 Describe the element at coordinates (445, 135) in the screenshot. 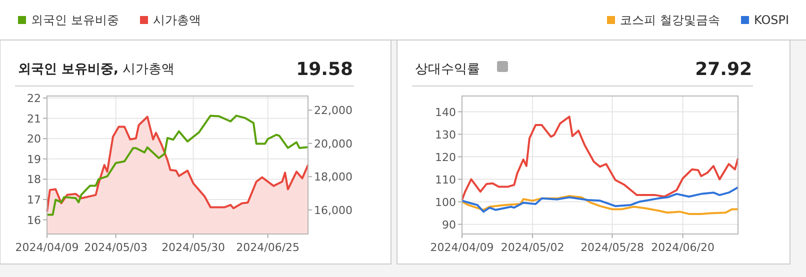

I see `y-tick-label: 130` at that location.